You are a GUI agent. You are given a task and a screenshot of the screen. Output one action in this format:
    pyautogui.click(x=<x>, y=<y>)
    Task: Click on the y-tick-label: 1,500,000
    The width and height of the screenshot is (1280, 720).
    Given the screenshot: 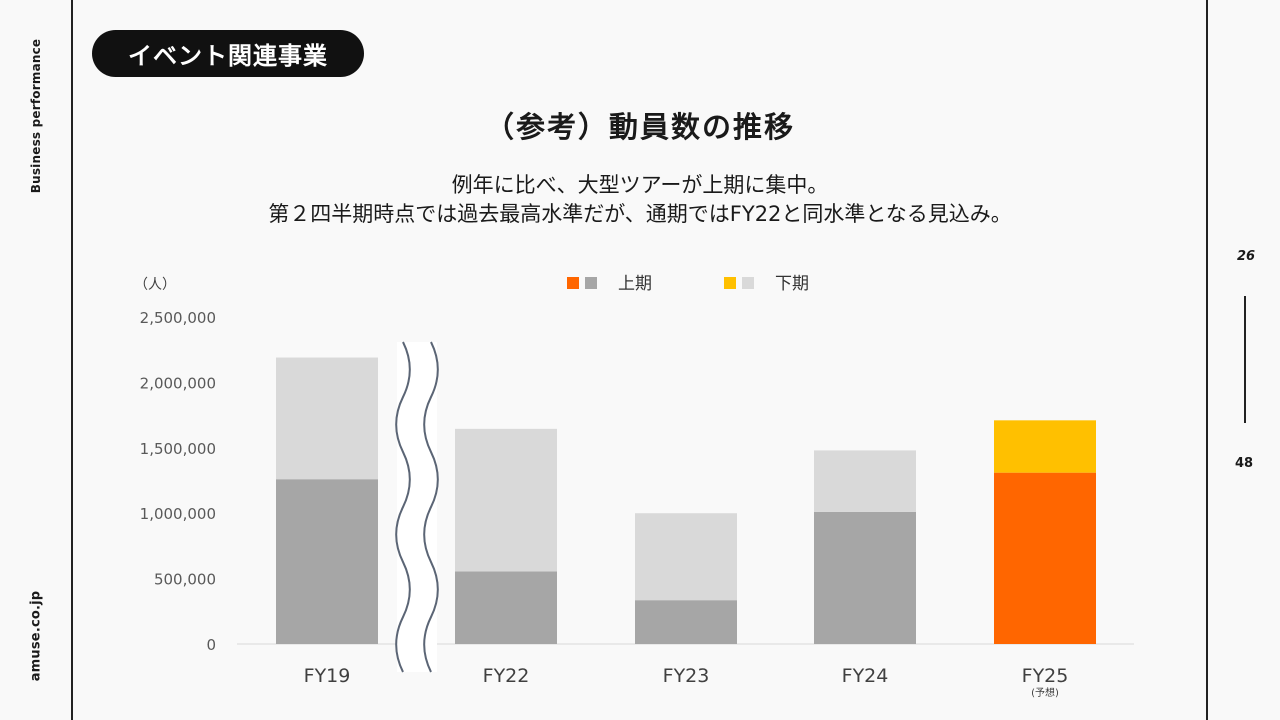 What is the action you would take?
    pyautogui.click(x=178, y=449)
    